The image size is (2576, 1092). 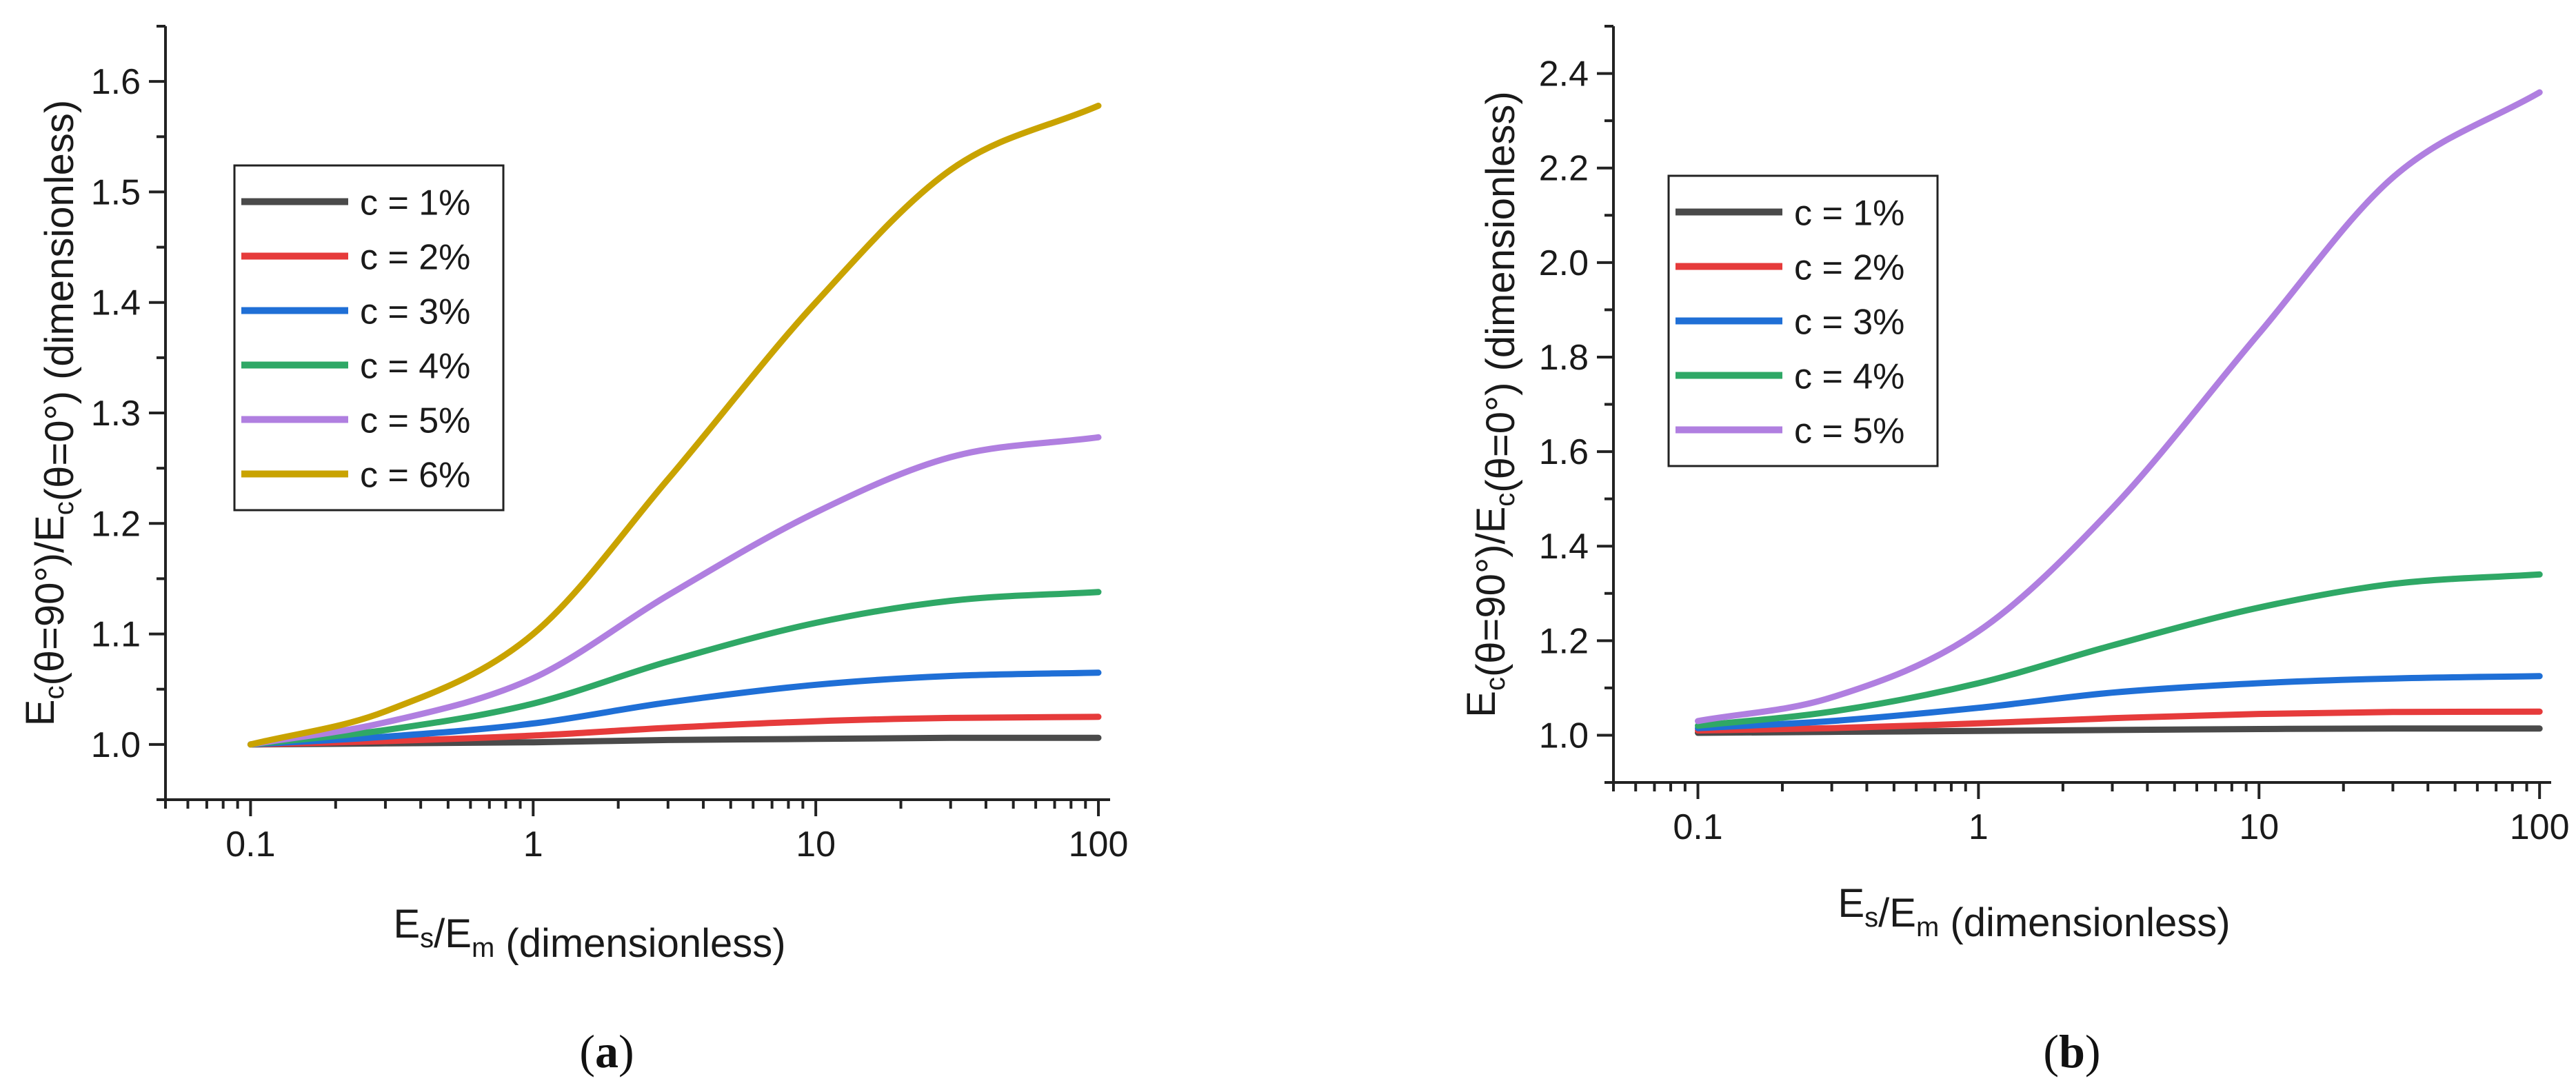 What do you see at coordinates (415, 476) in the screenshot?
I see `legend-label: c = 6%` at bounding box center [415, 476].